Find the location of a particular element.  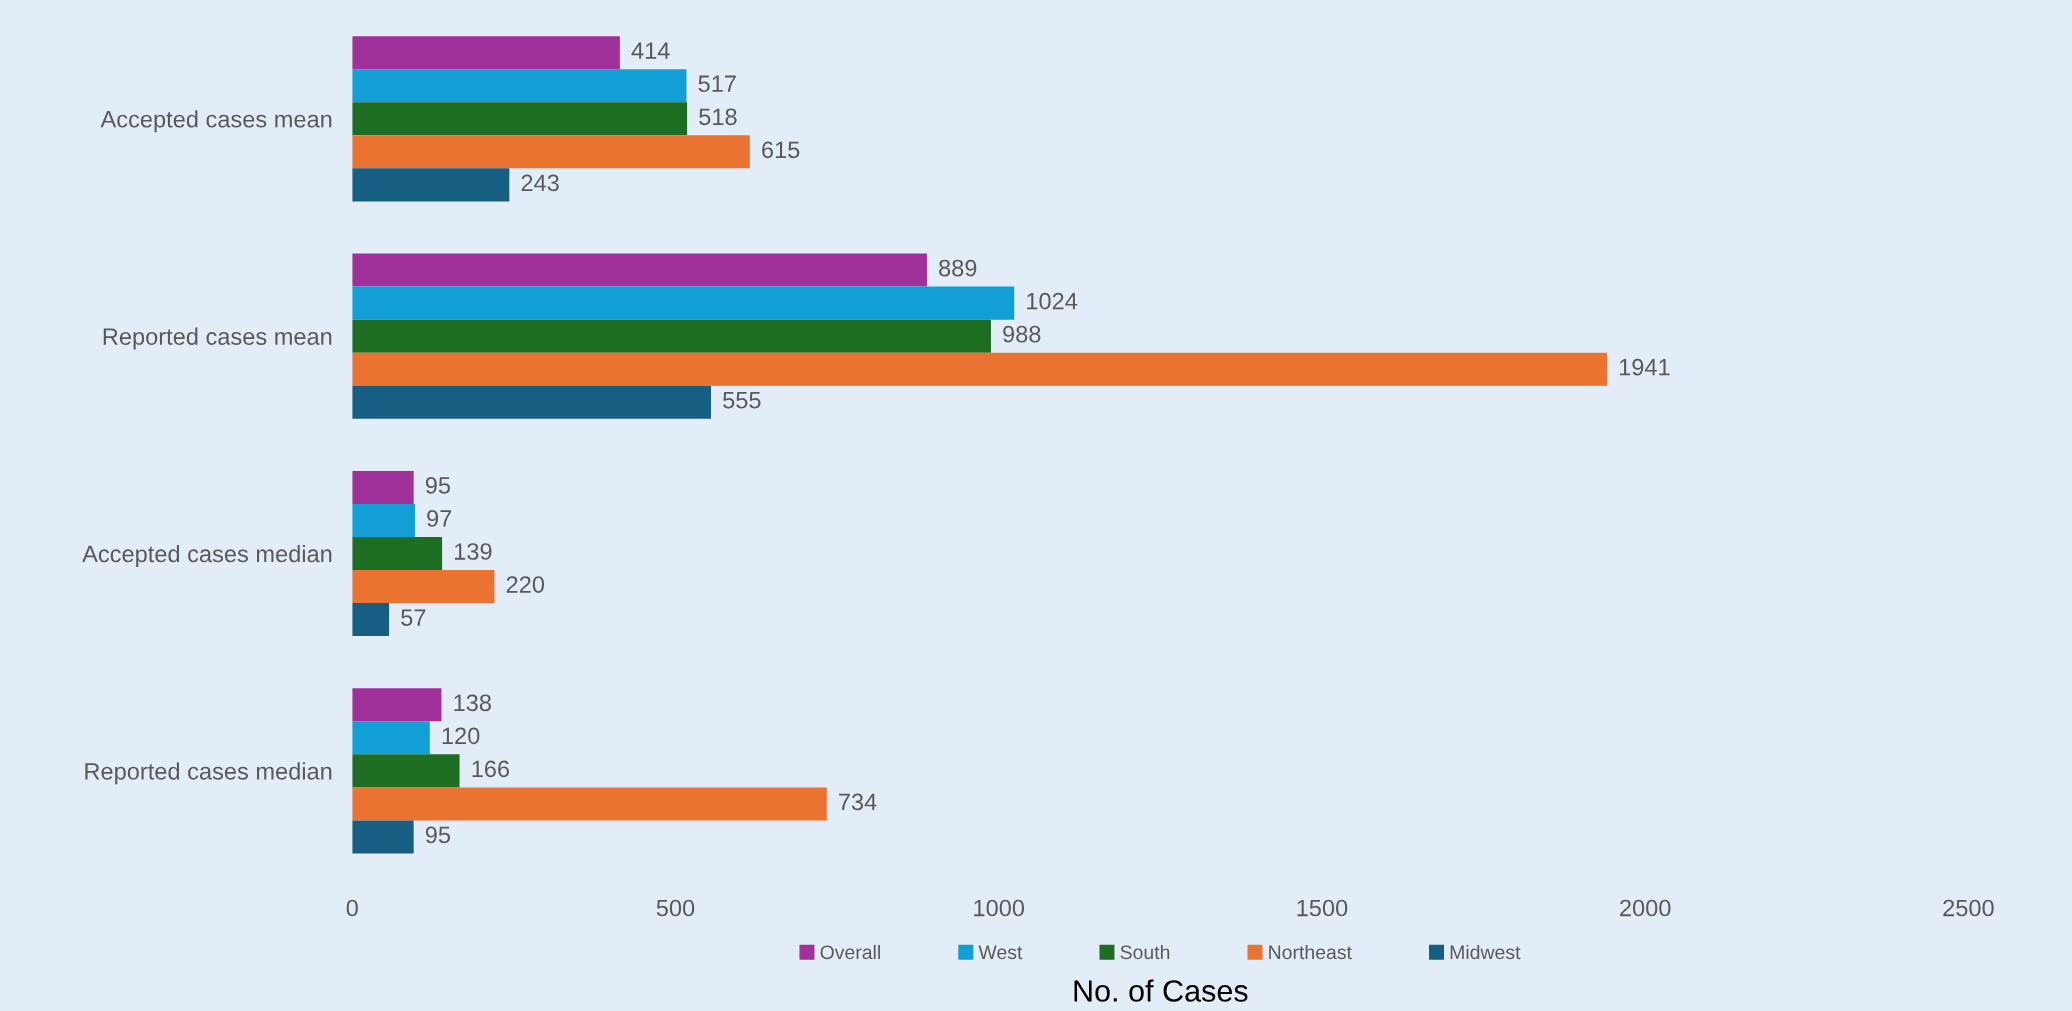

data-label: 518 is located at coordinates (718, 117).